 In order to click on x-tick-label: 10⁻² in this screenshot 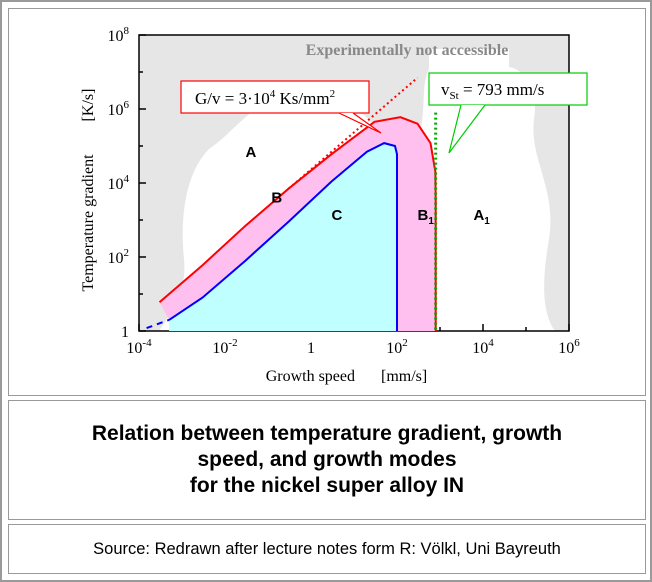, I will do `click(224, 347)`.